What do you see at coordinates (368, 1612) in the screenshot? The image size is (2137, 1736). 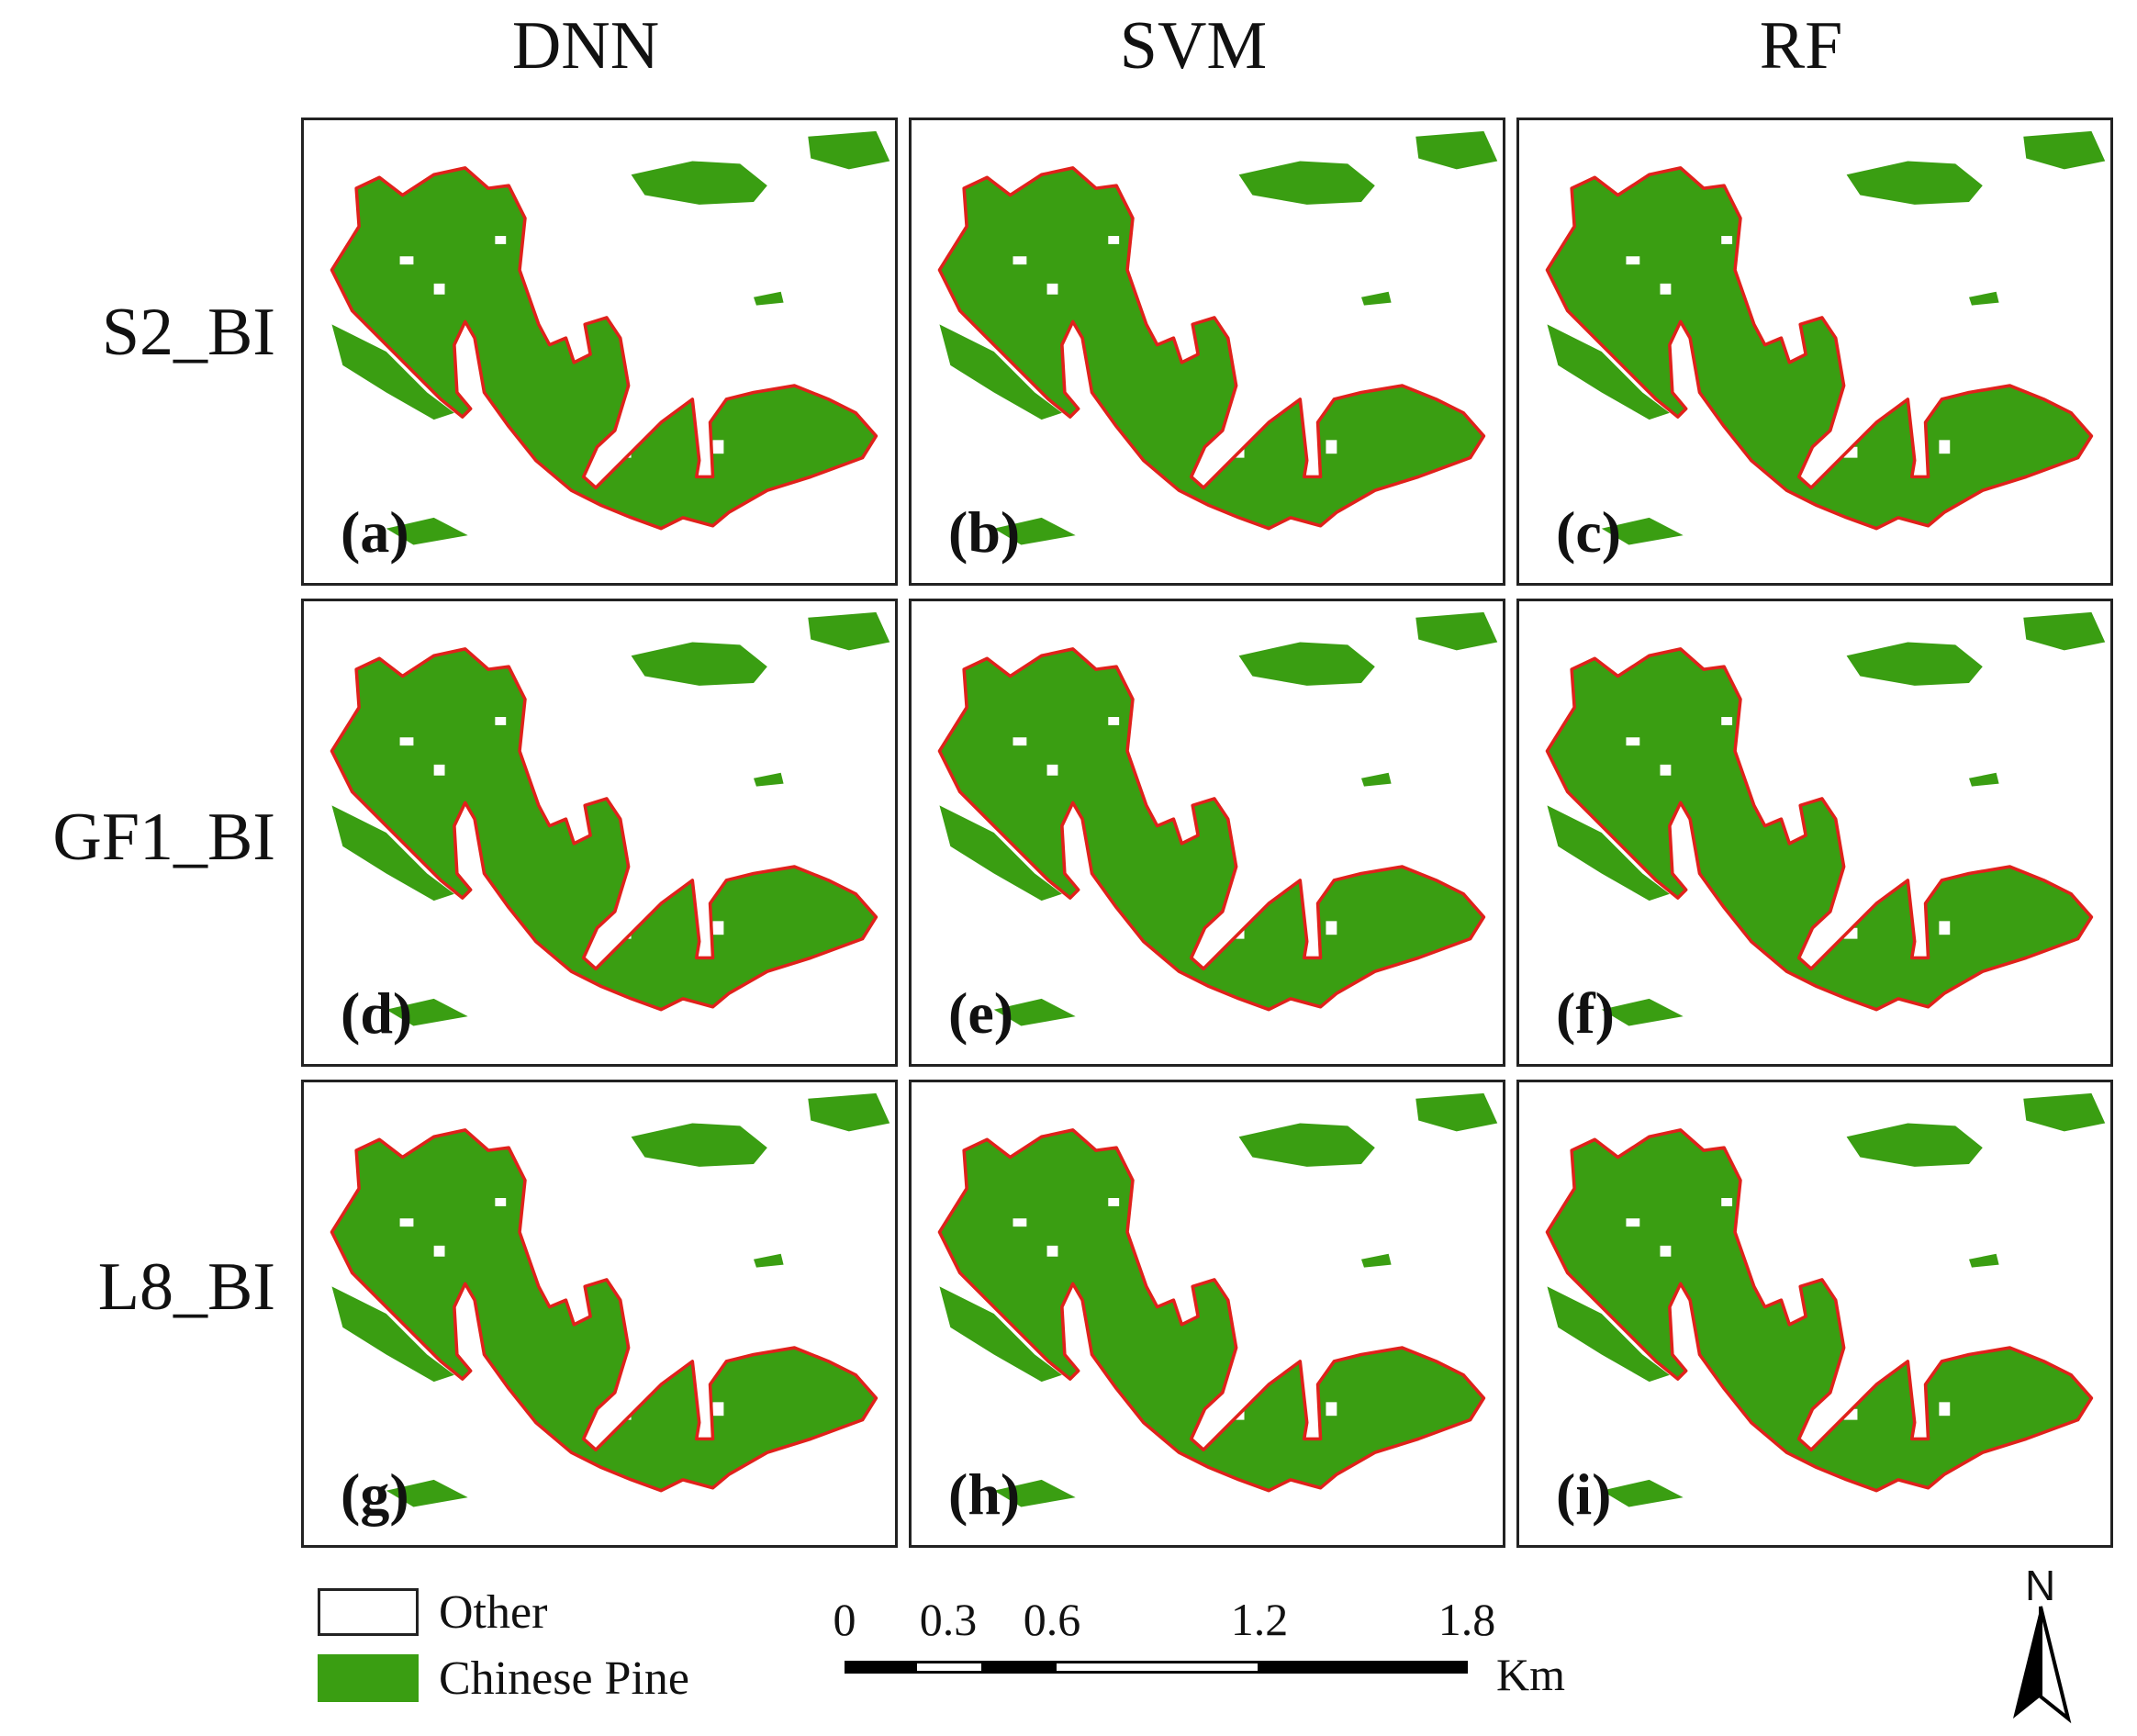 I see `legend-swatch-other` at bounding box center [368, 1612].